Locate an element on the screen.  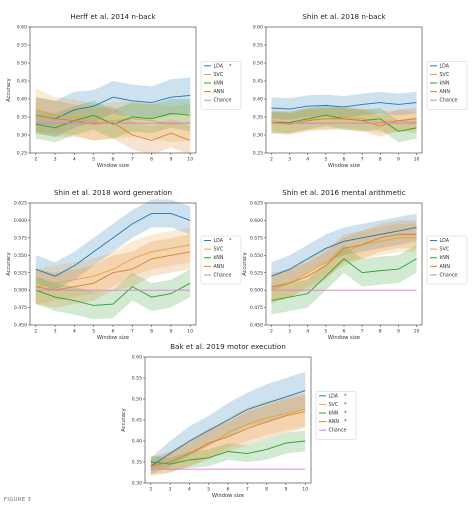
chart-title: Shin et al. 2018 n-back is located at coordinates (344, 16).